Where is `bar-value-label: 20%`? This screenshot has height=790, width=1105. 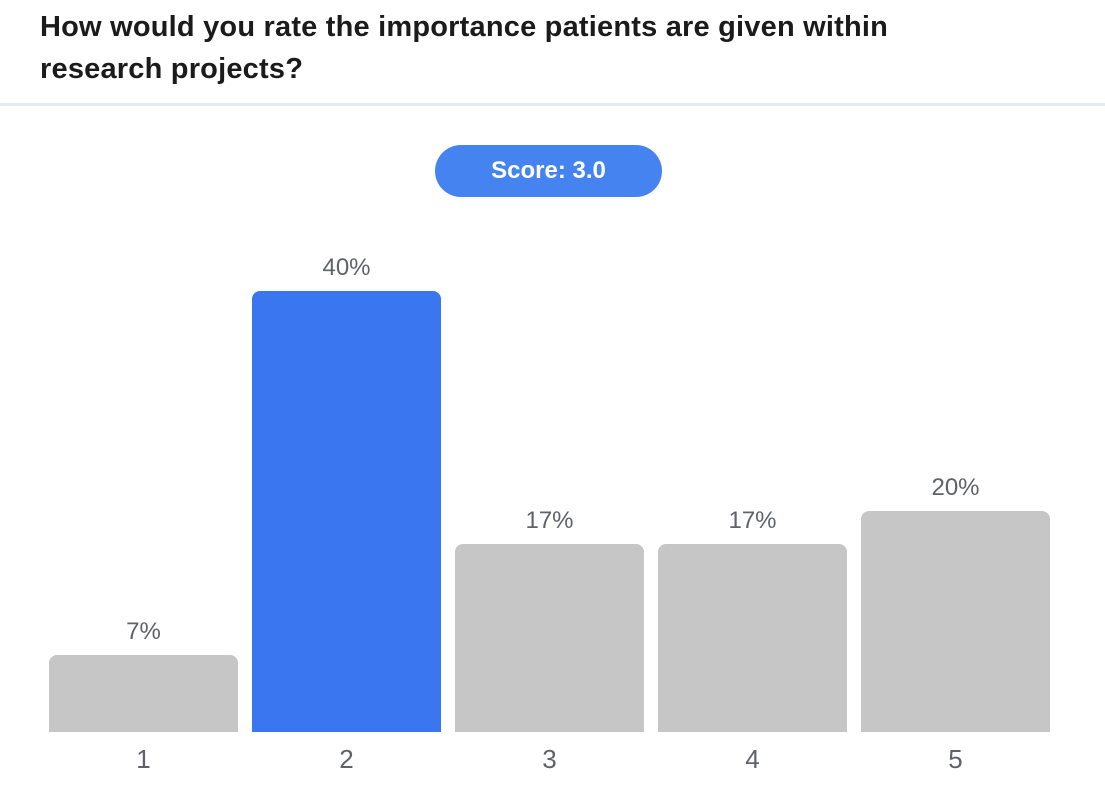 bar-value-label: 20% is located at coordinates (955, 487).